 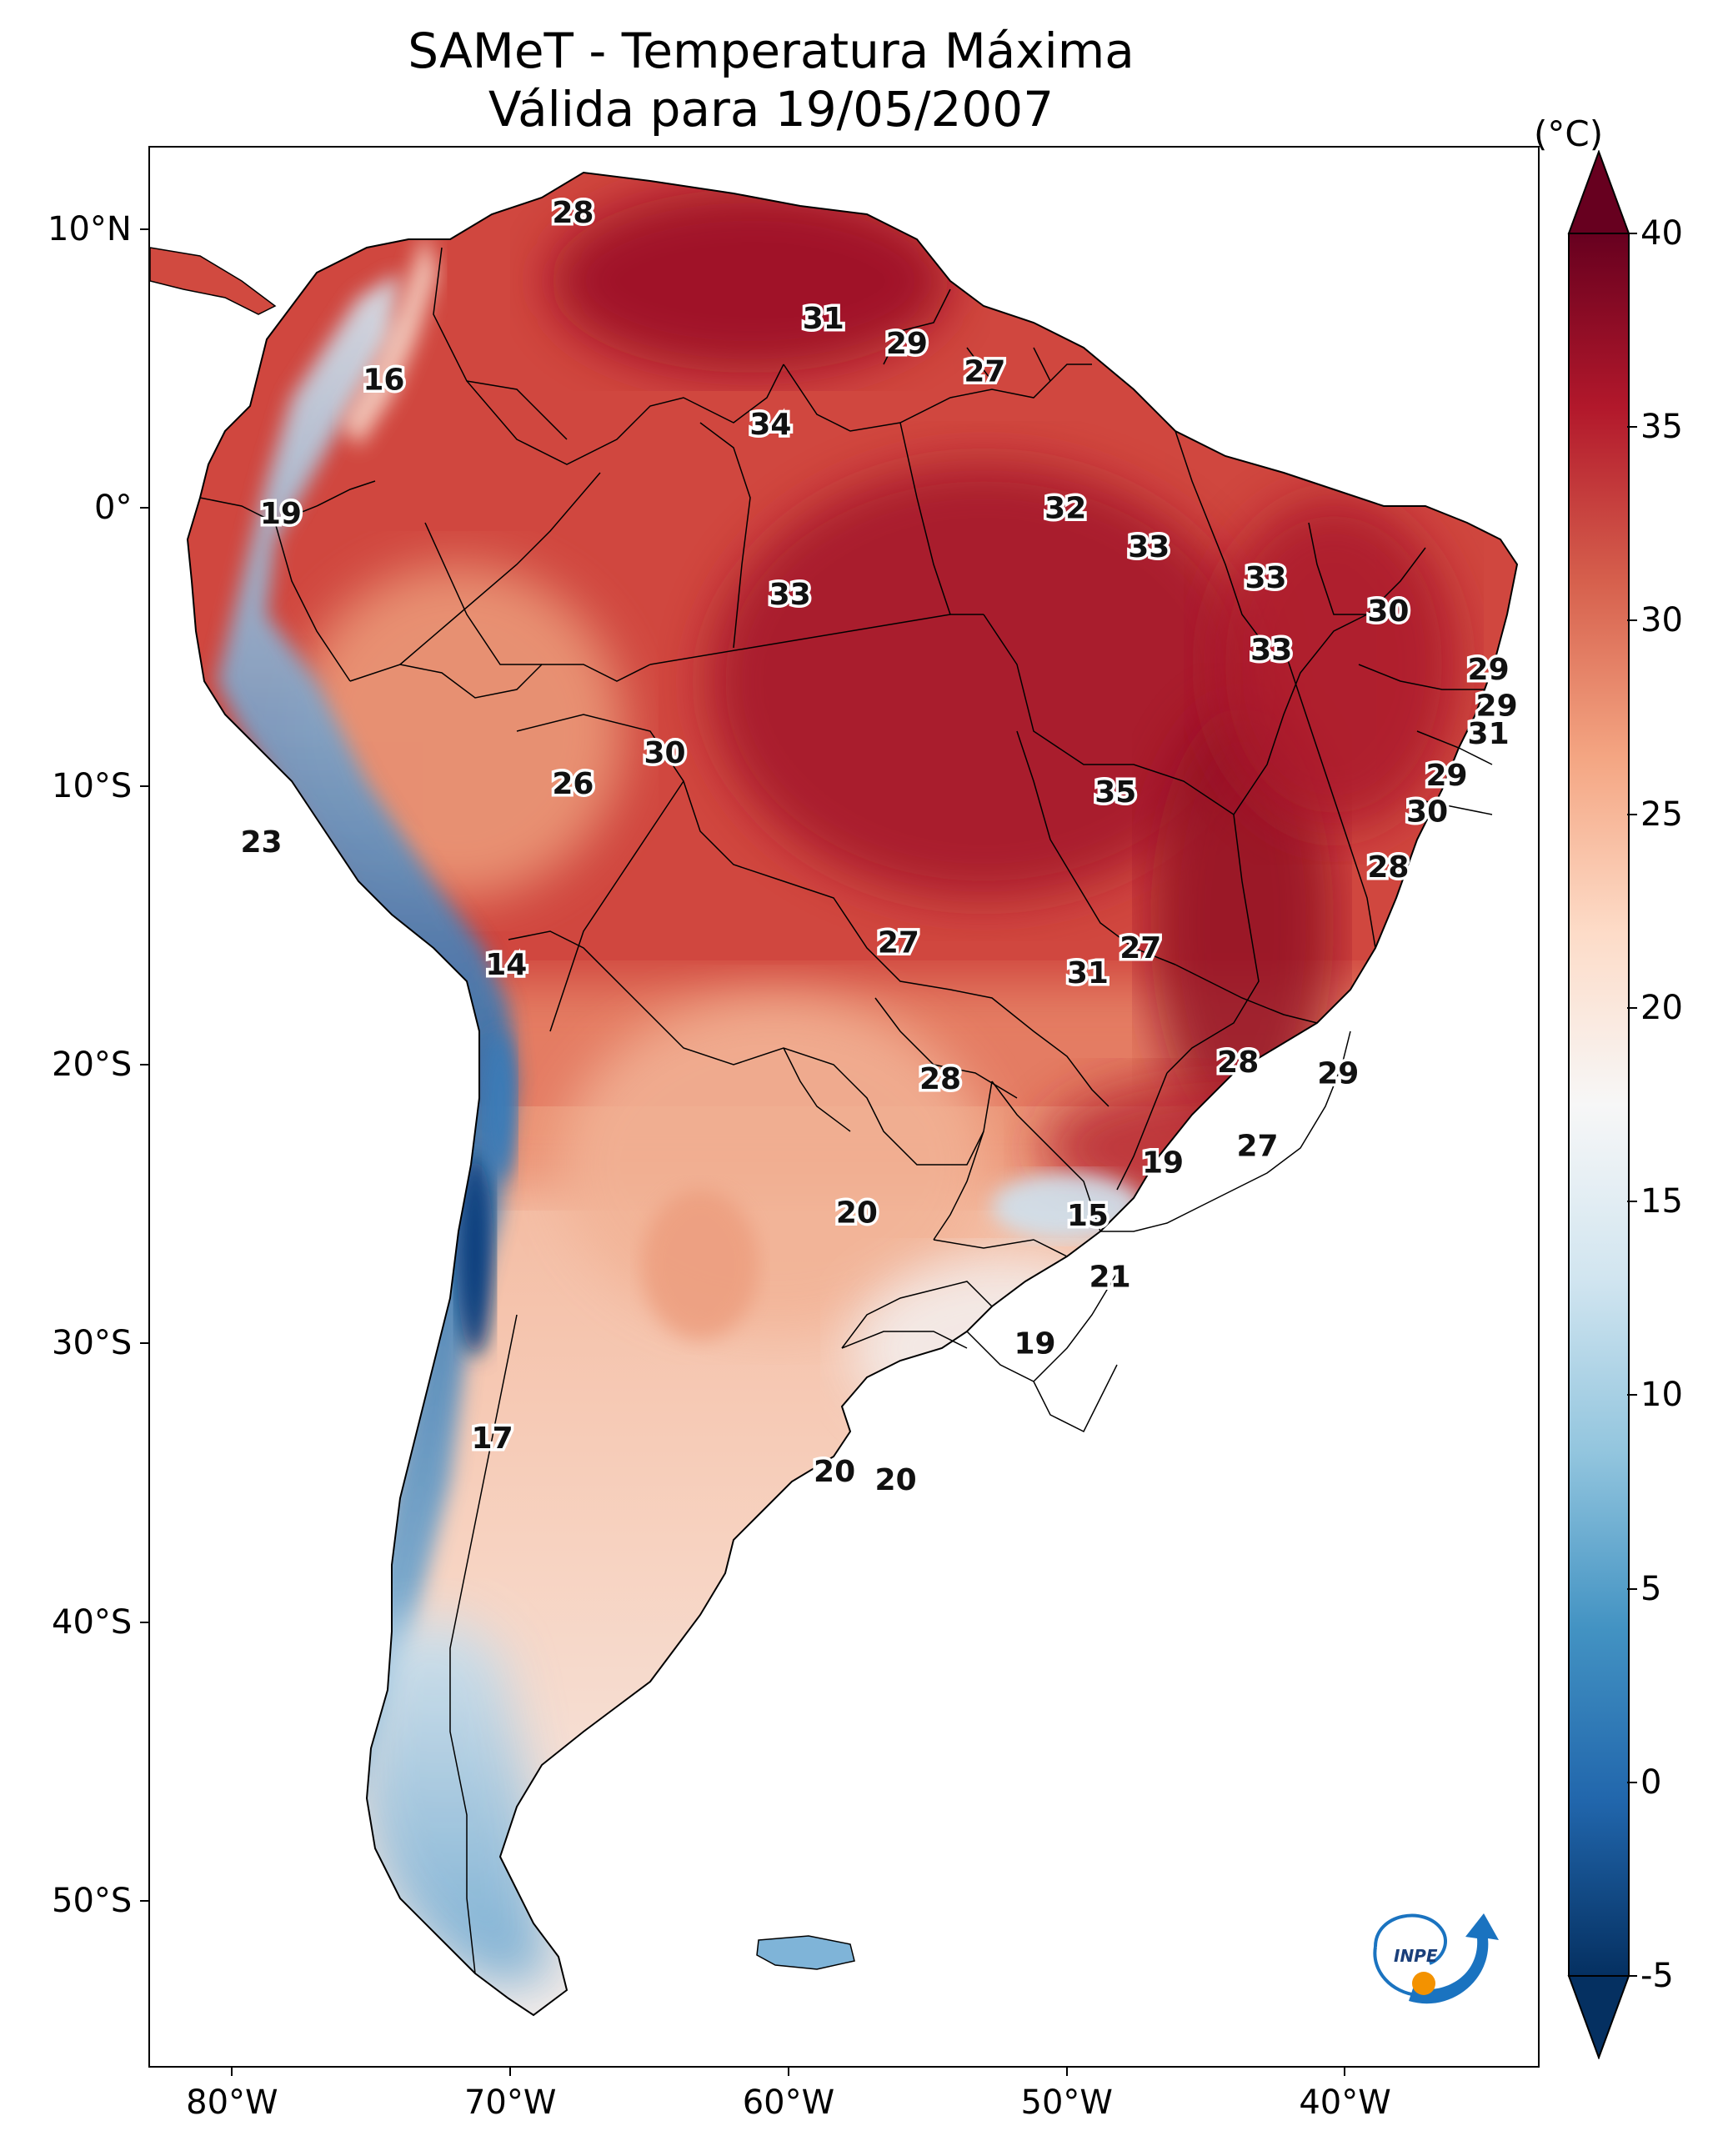 What do you see at coordinates (232, 2102) in the screenshot?
I see `x-tick-label: 80°W` at bounding box center [232, 2102].